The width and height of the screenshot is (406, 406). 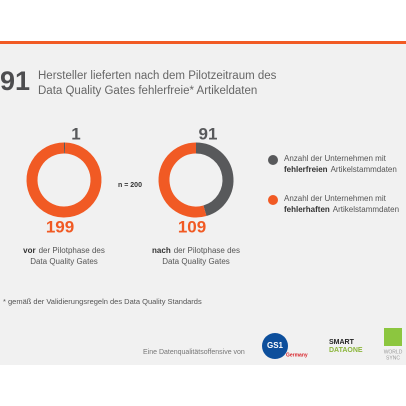 What do you see at coordinates (393, 352) in the screenshot?
I see `ws-top: WORLD` at bounding box center [393, 352].